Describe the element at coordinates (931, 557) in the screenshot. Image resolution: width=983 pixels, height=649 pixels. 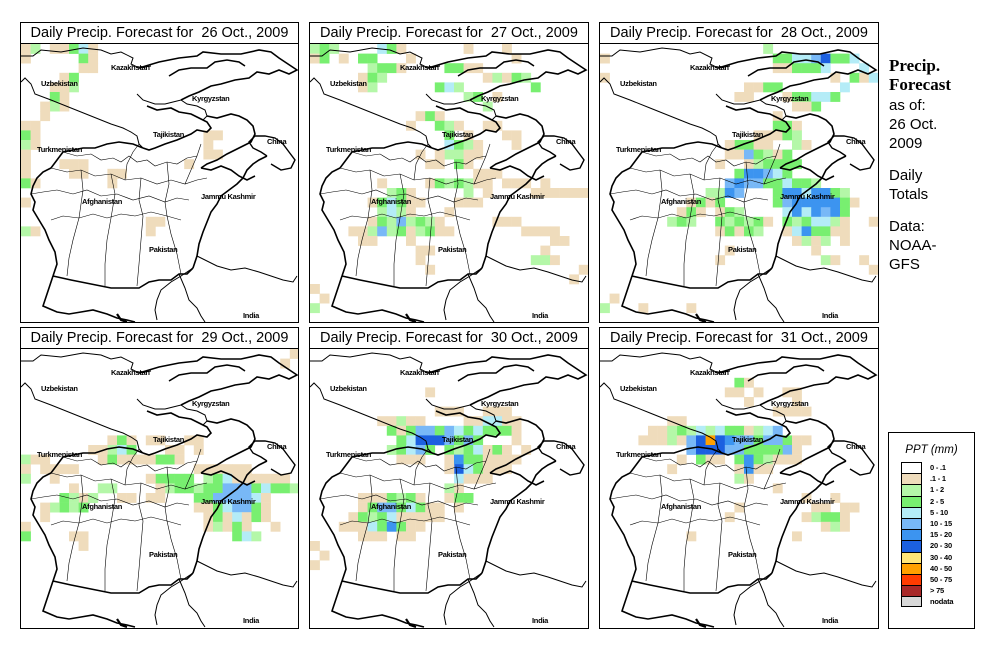
I see `legend-item: 30 - 40` at that location.